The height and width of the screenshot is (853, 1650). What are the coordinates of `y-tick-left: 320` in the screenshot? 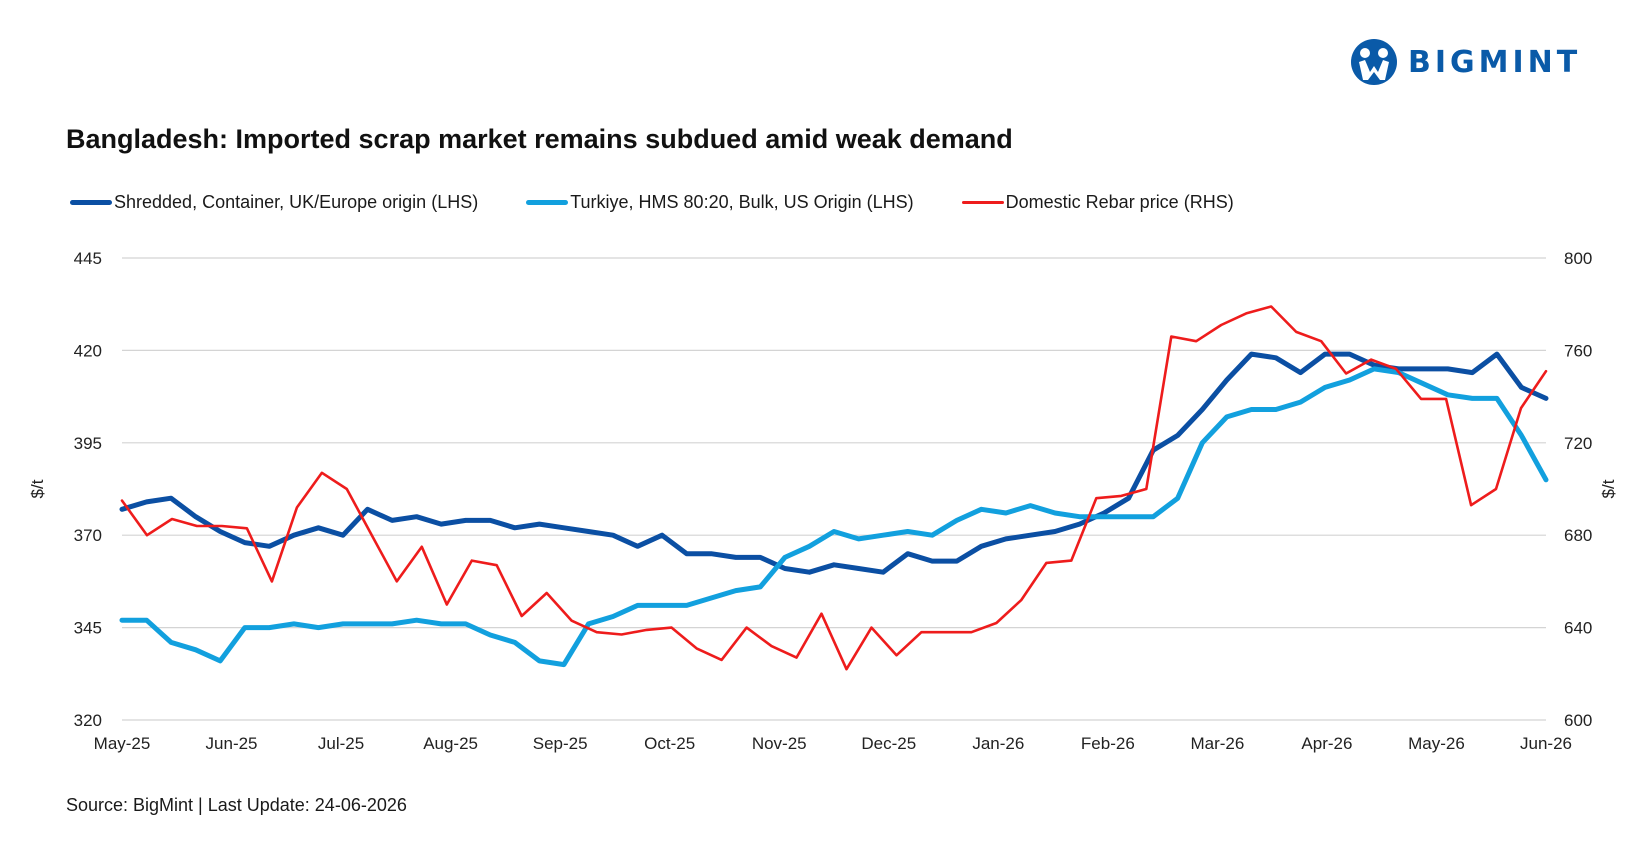 It's located at (88, 720).